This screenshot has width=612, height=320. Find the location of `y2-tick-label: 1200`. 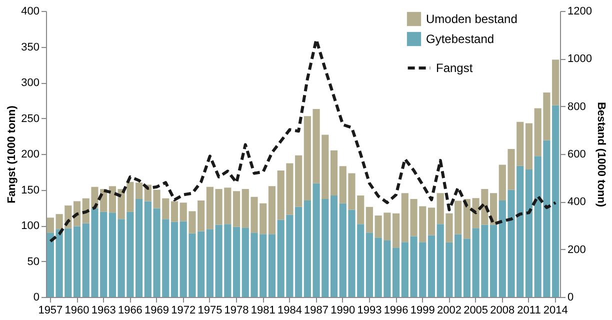

y2-tick-label: 1200 is located at coordinates (580, 12).